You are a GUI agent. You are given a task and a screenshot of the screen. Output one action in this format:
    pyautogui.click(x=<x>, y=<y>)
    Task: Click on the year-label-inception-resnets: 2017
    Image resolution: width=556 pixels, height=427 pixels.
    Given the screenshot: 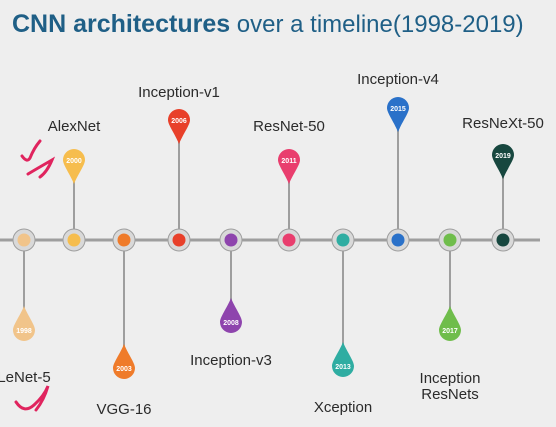 What is the action you would take?
    pyautogui.click(x=450, y=331)
    